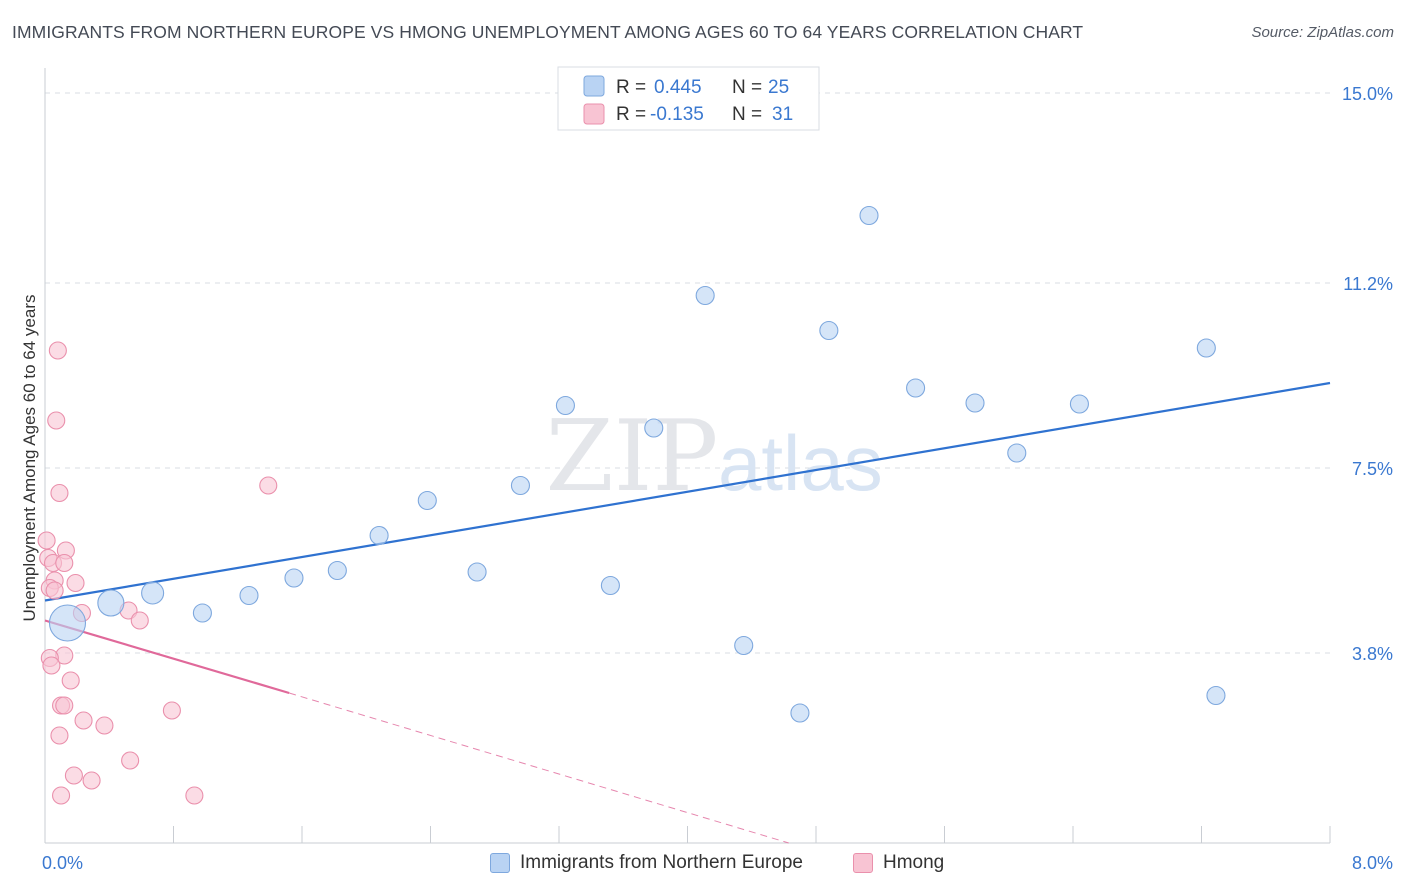  I want to click on legend-n-label-2: N =, so click(747, 114).